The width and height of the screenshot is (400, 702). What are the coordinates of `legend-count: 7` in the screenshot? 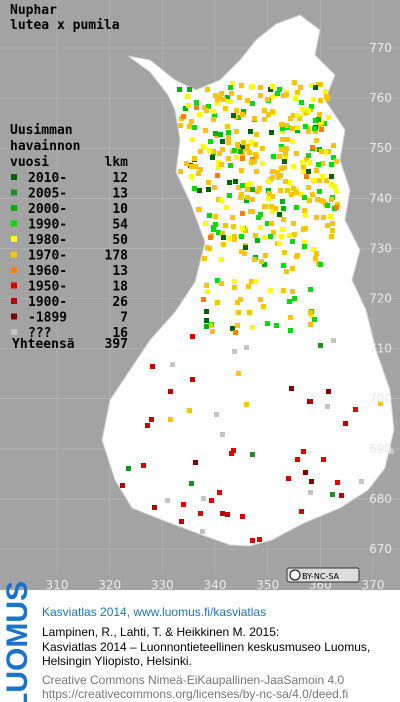 It's located at (124, 318).